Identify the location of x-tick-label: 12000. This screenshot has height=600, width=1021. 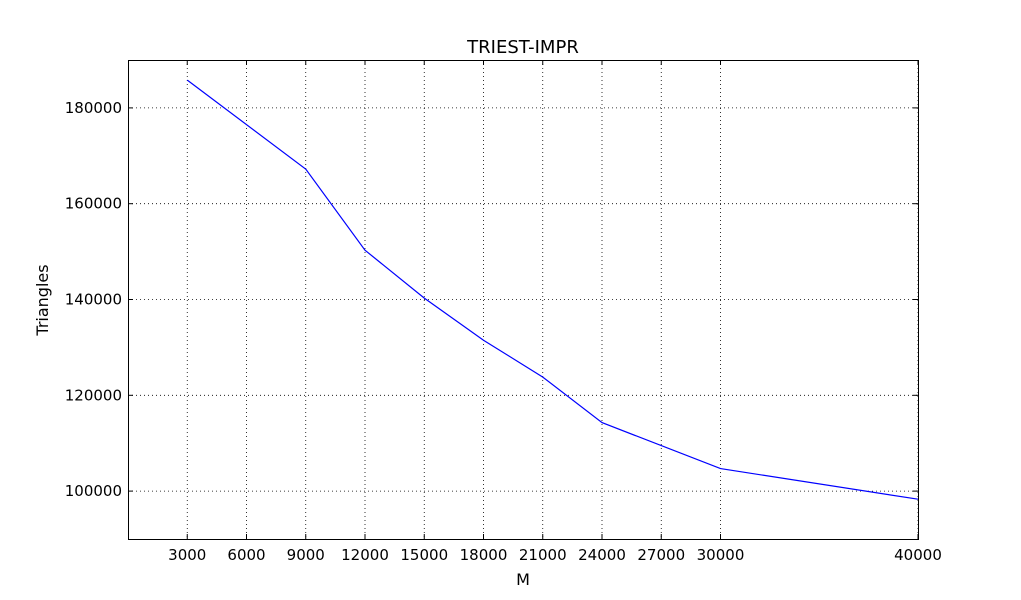
(365, 555).